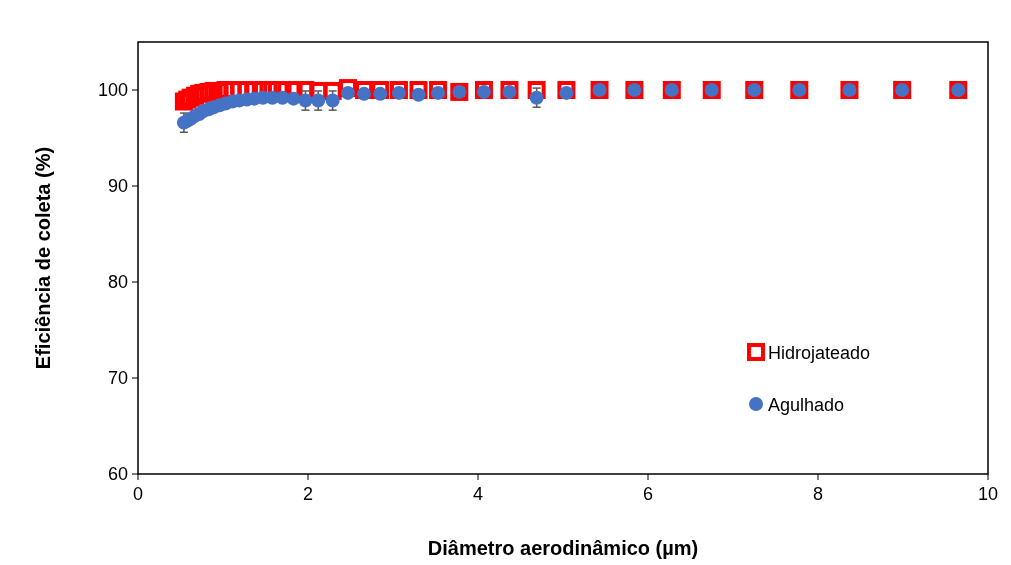  I want to click on x-tick-label: 2, so click(308, 494).